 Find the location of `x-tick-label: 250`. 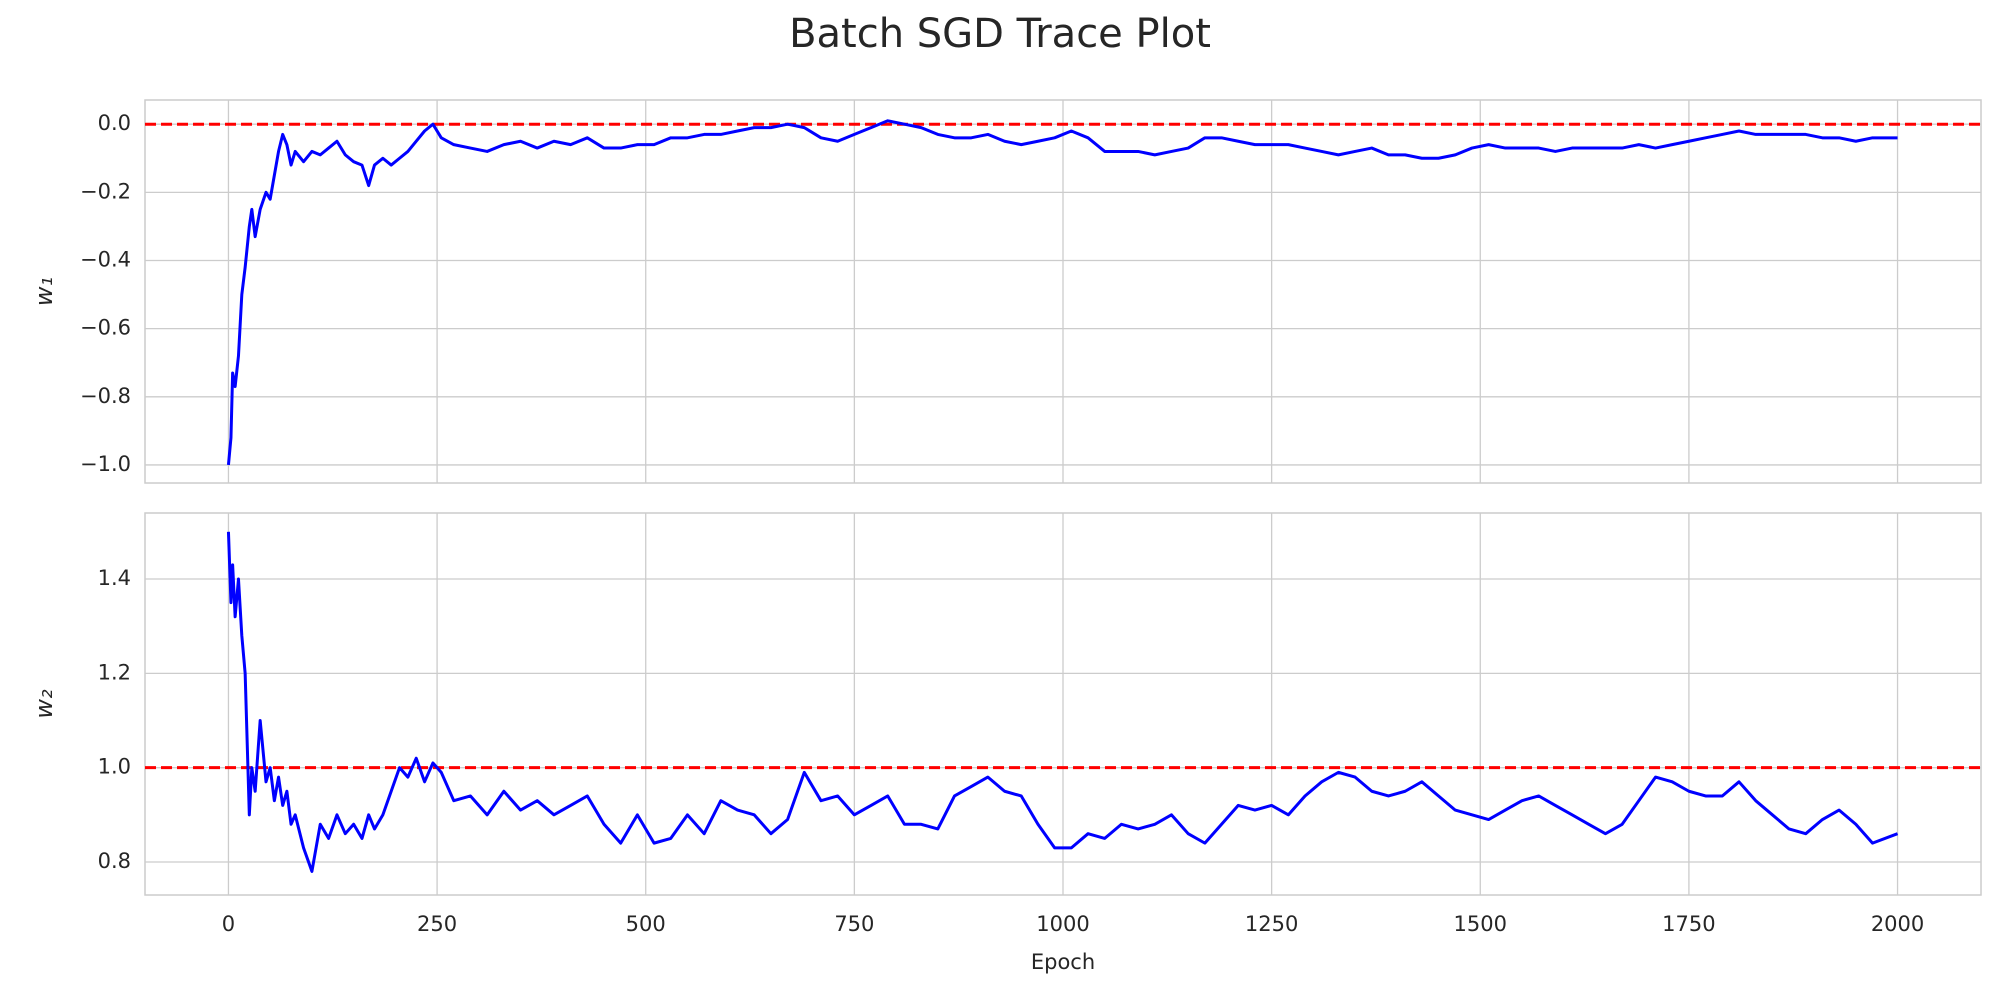

x-tick-label: 250 is located at coordinates (437, 924).